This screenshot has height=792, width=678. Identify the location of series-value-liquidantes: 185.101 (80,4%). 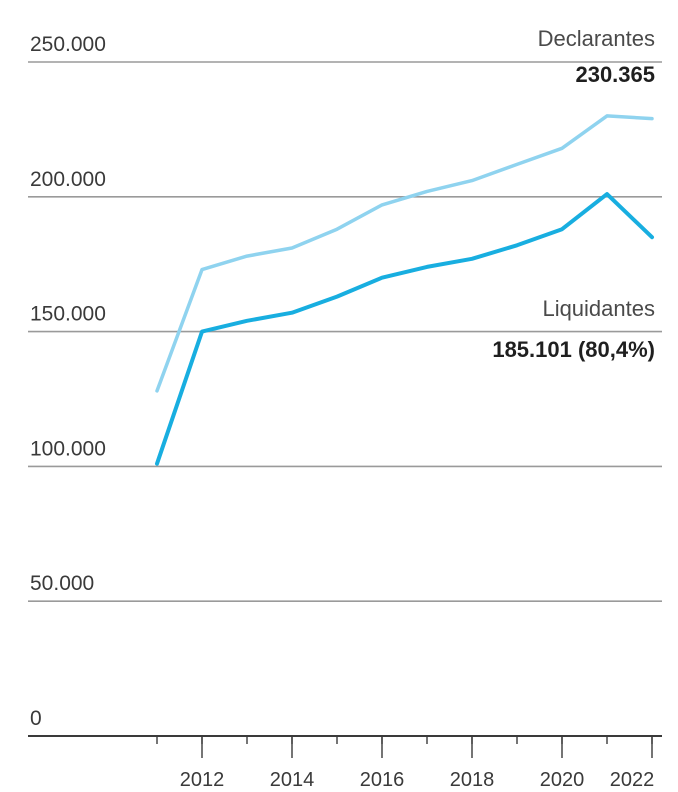
(573, 349).